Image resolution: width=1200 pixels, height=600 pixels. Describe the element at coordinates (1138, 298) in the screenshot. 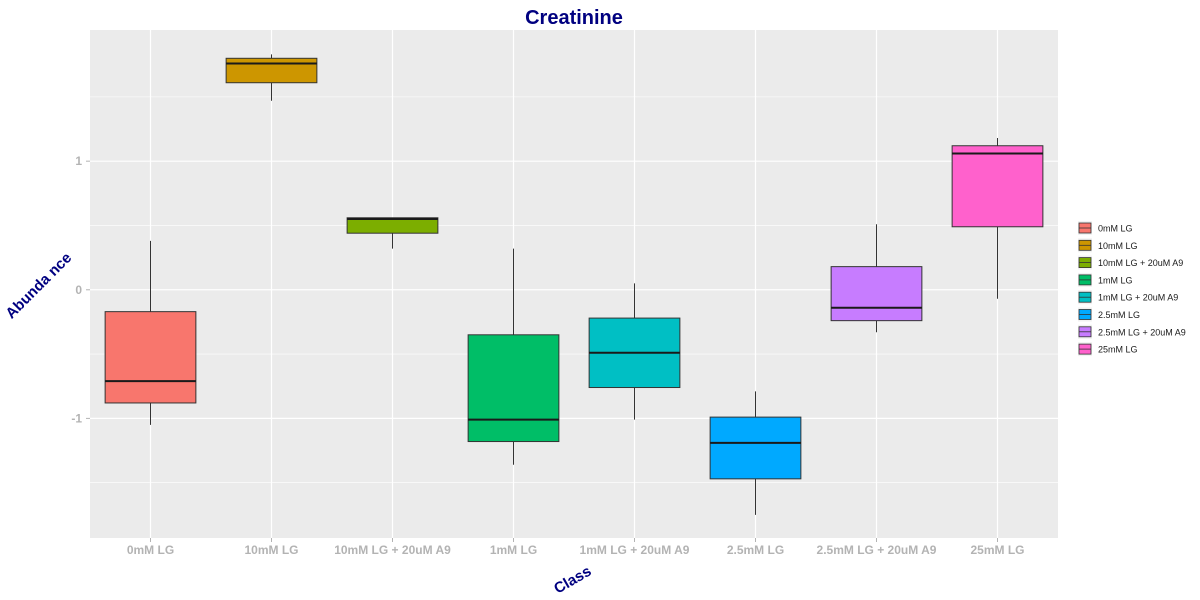

I see `legend-label: 1mM LG + 20uM A9` at that location.